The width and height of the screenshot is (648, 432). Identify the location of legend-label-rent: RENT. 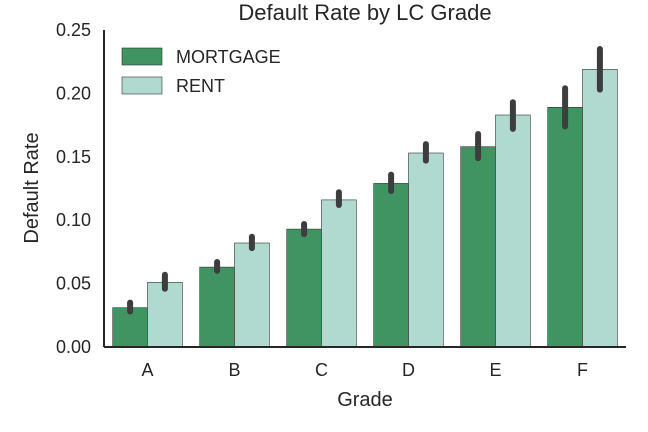
(200, 86).